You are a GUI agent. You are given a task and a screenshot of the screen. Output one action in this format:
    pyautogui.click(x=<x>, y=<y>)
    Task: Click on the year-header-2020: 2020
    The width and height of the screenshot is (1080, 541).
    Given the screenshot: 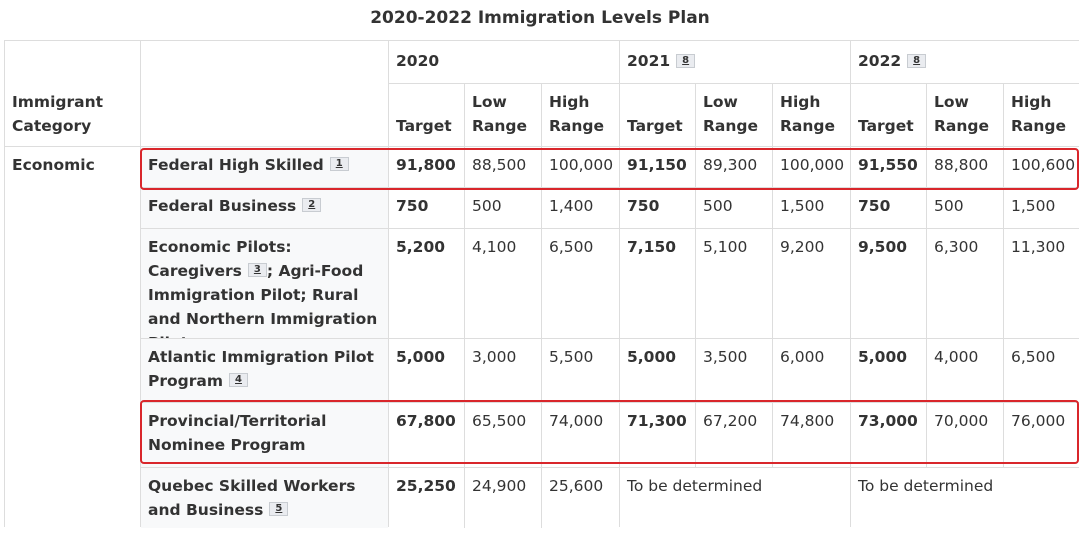 What is the action you would take?
    pyautogui.click(x=504, y=62)
    